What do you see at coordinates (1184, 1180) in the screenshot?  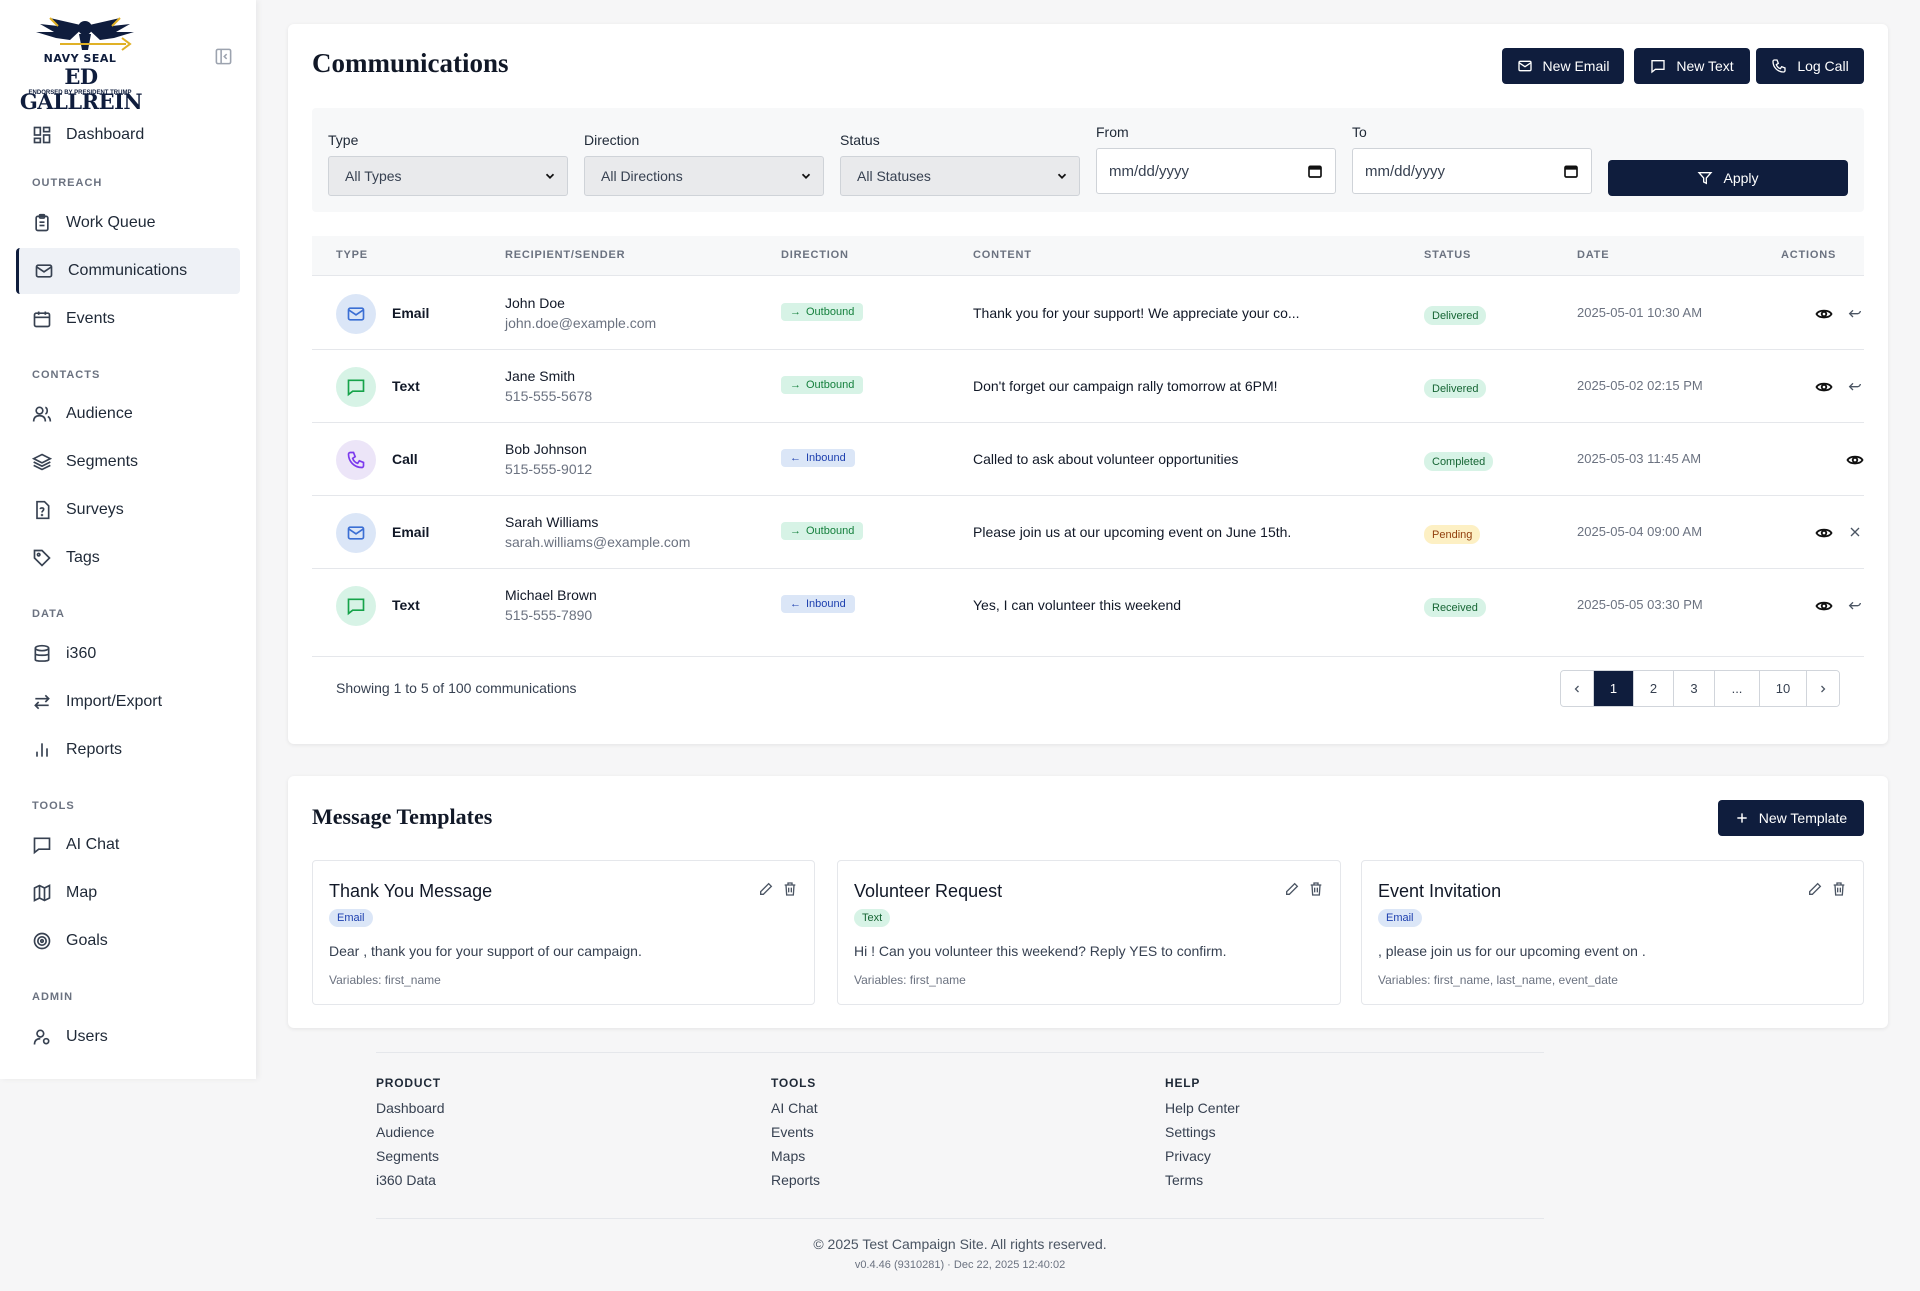 I see `footer-link: Terms` at bounding box center [1184, 1180].